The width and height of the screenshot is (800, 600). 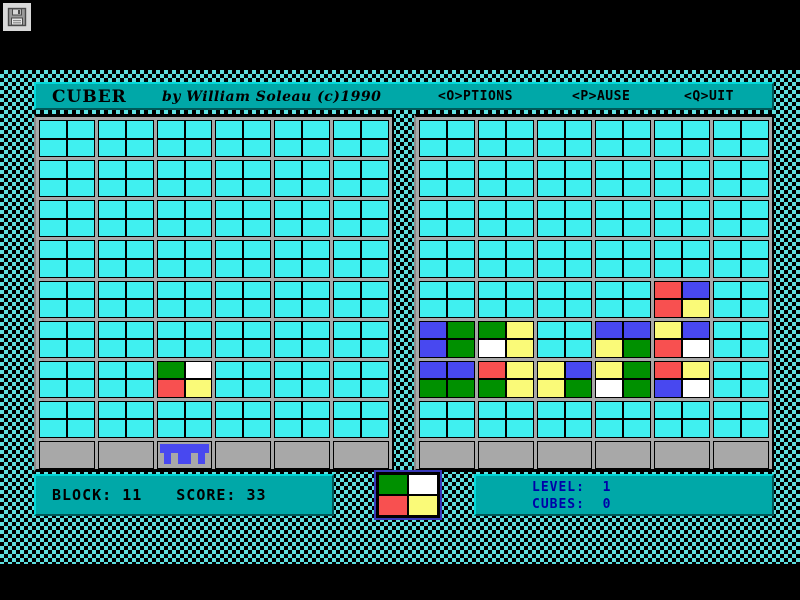 What do you see at coordinates (601, 96) in the screenshot?
I see `menu-item-pause: <P>AUSE` at bounding box center [601, 96].